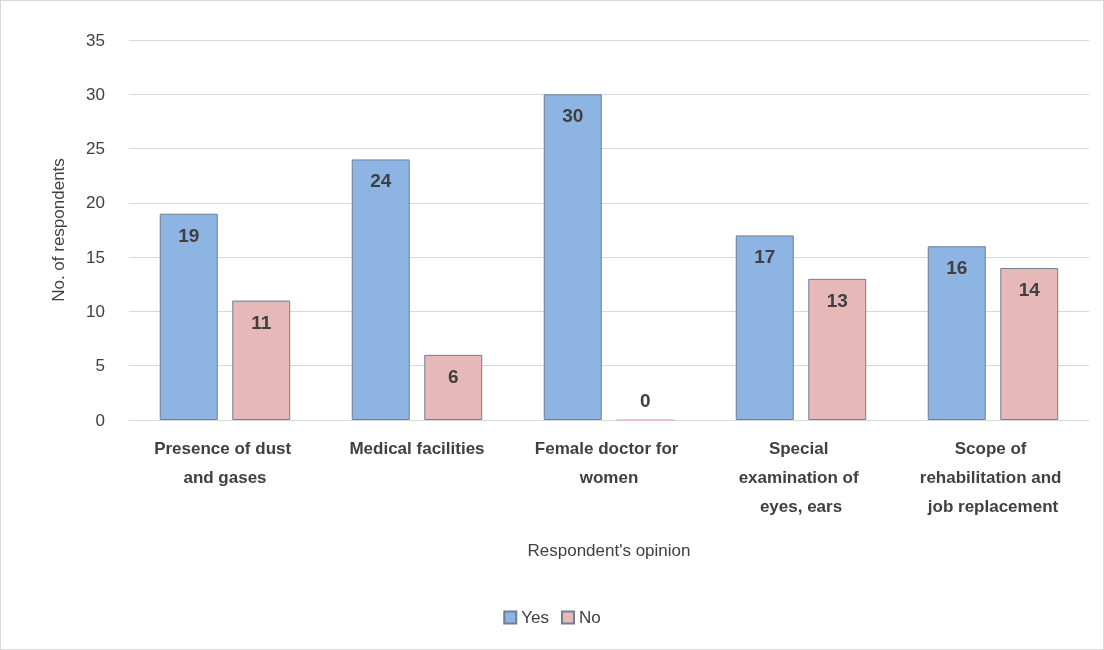  What do you see at coordinates (453, 376) in the screenshot?
I see `data-label: 6` at bounding box center [453, 376].